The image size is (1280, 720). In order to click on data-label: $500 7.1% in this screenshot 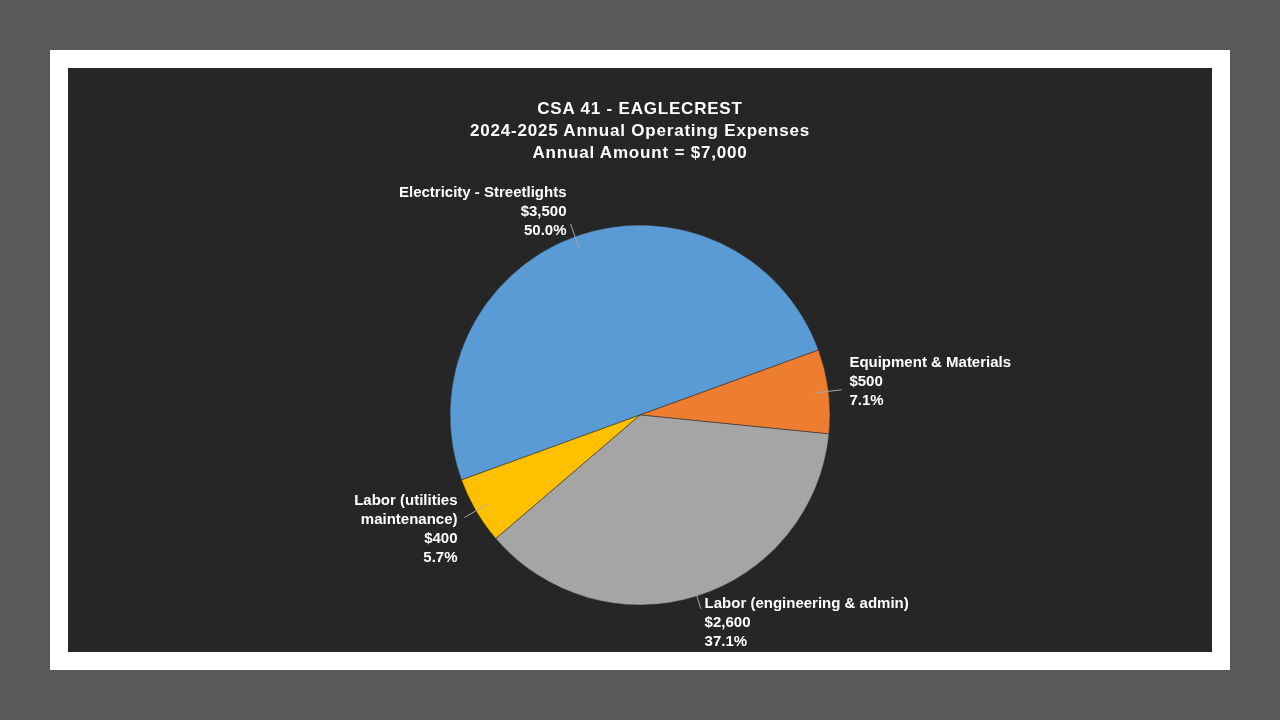, I will do `click(866, 390)`.